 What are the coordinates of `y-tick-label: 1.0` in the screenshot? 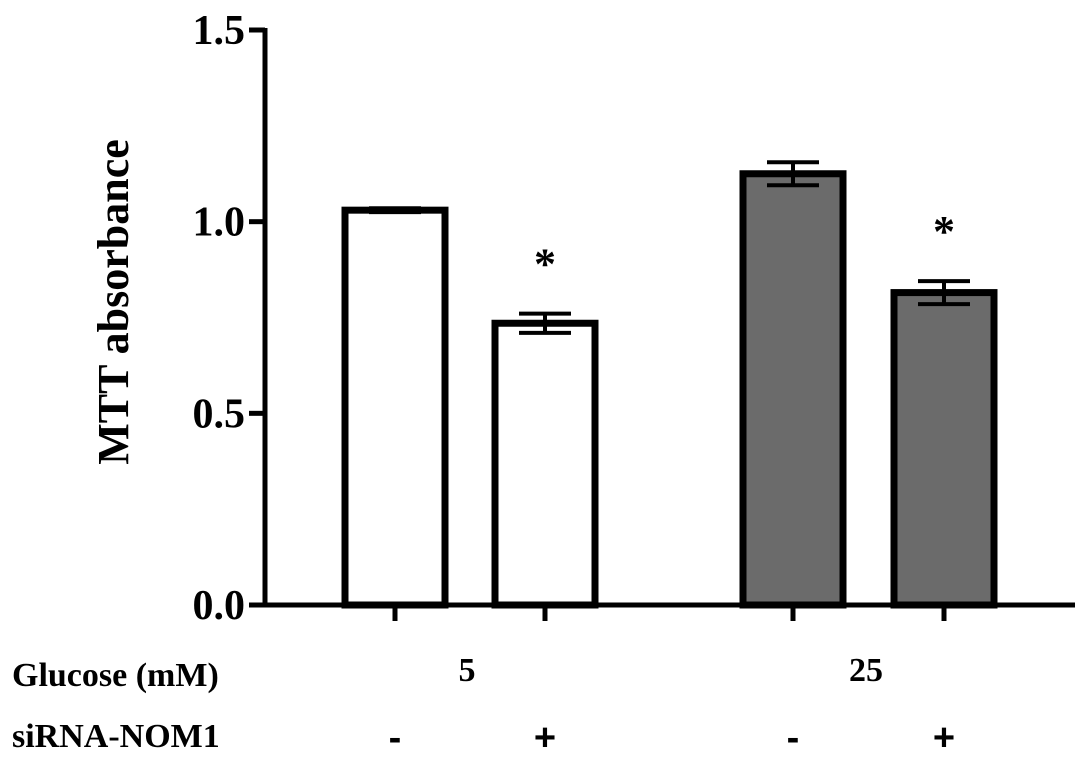 It's located at (219, 223).